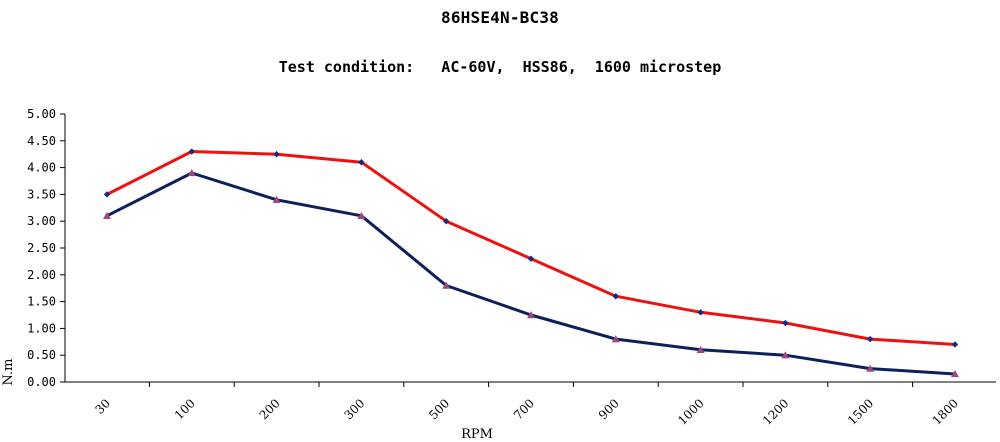 The image size is (1000, 442). What do you see at coordinates (945, 411) in the screenshot?
I see `x-tick-label: 1800` at bounding box center [945, 411].